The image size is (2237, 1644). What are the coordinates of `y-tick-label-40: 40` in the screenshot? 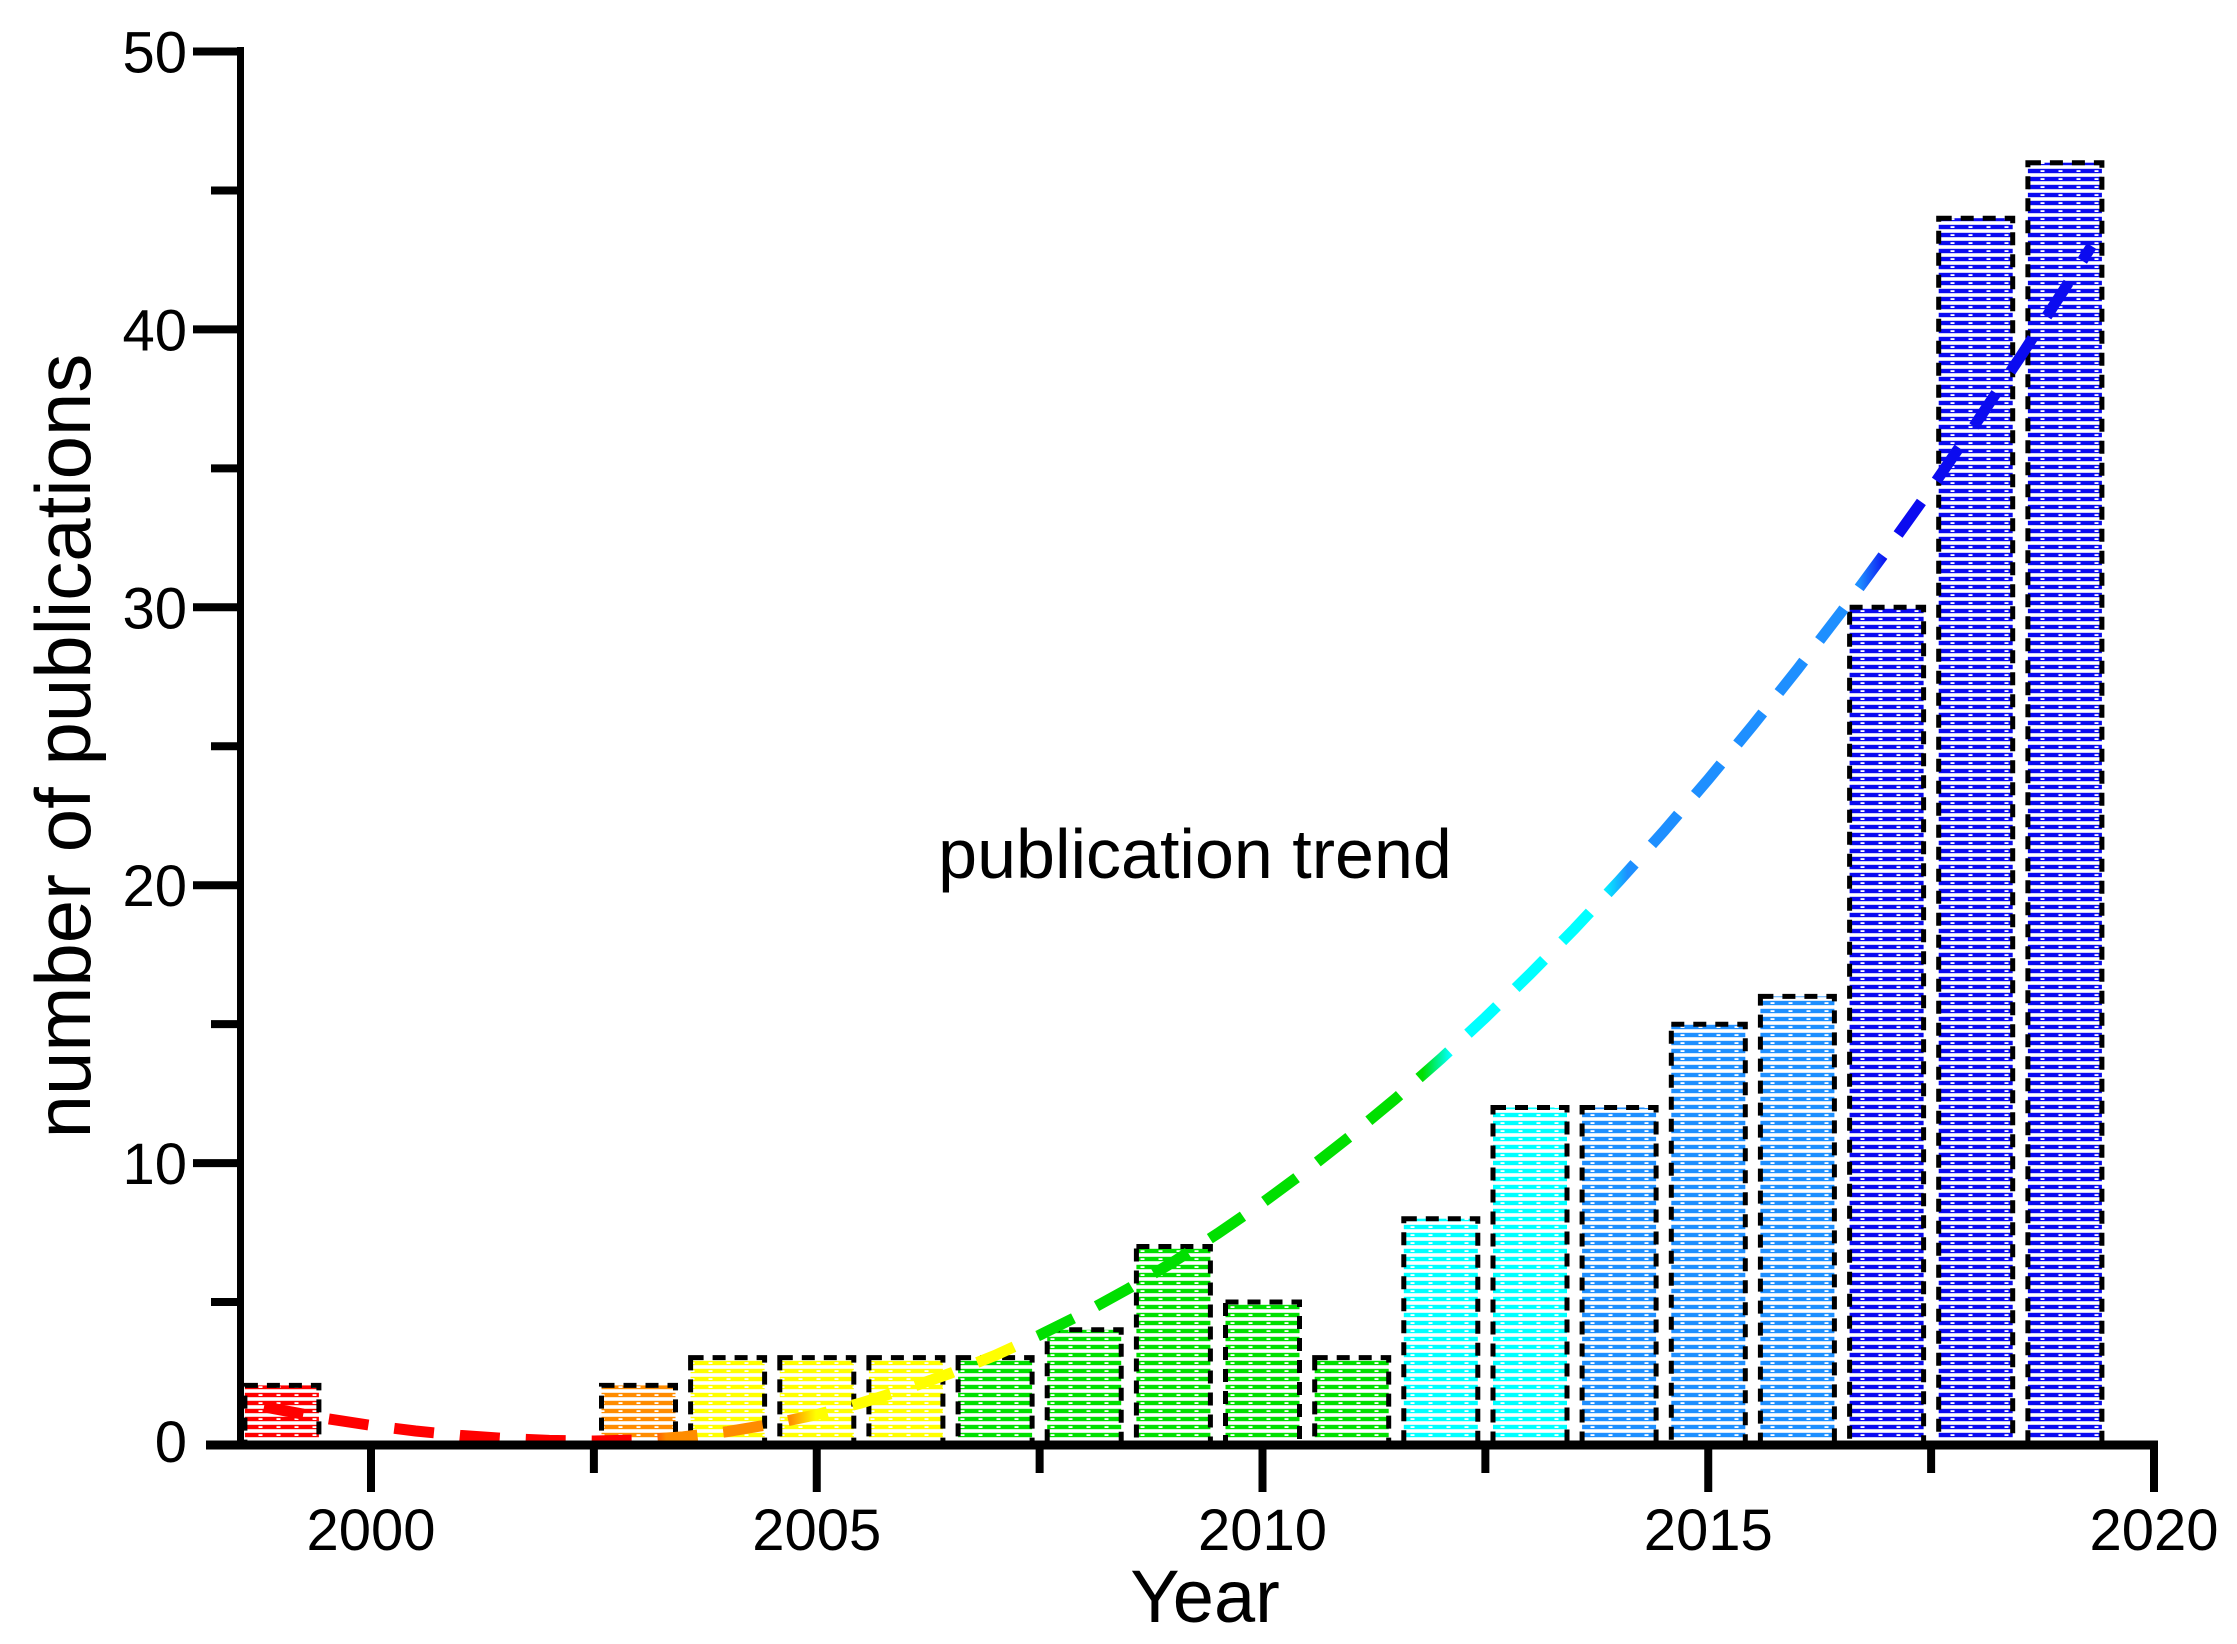 It's located at (154, 330).